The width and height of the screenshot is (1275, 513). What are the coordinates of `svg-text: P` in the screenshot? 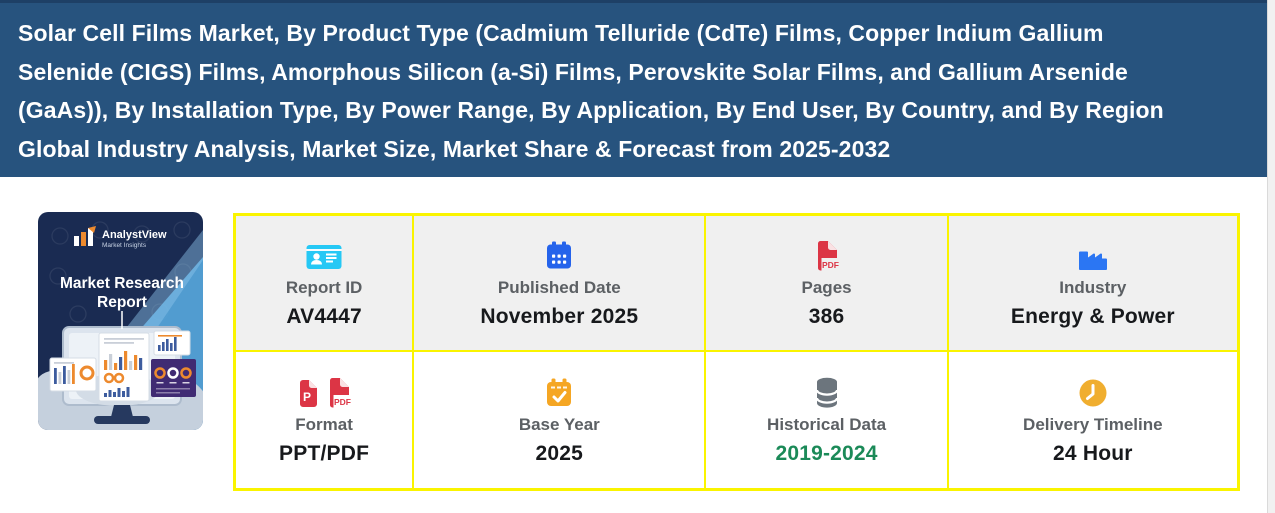 It's located at (307, 397).